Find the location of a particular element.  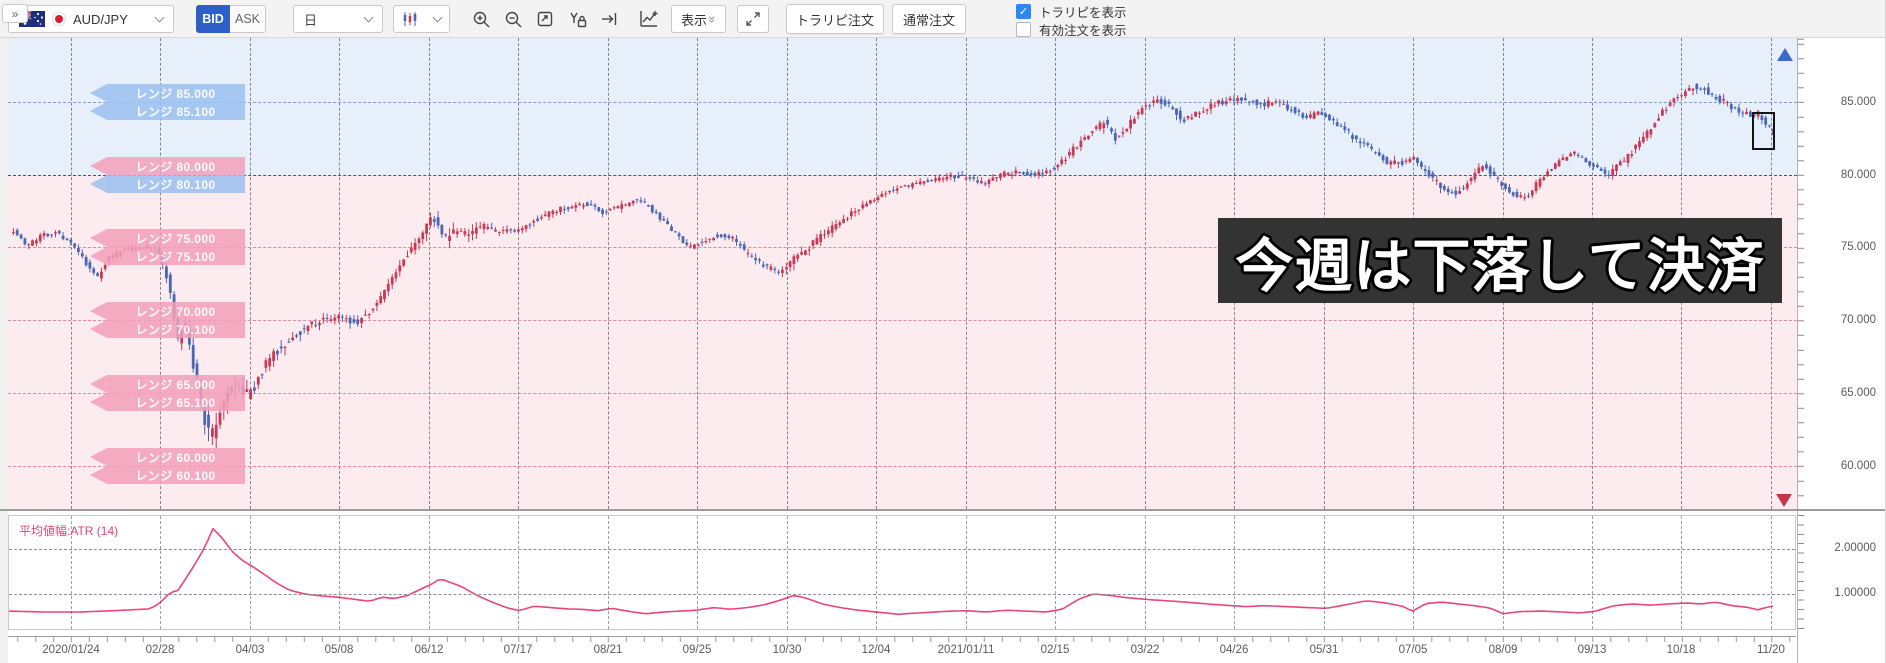

annotation-highlight-box is located at coordinates (1763, 131).